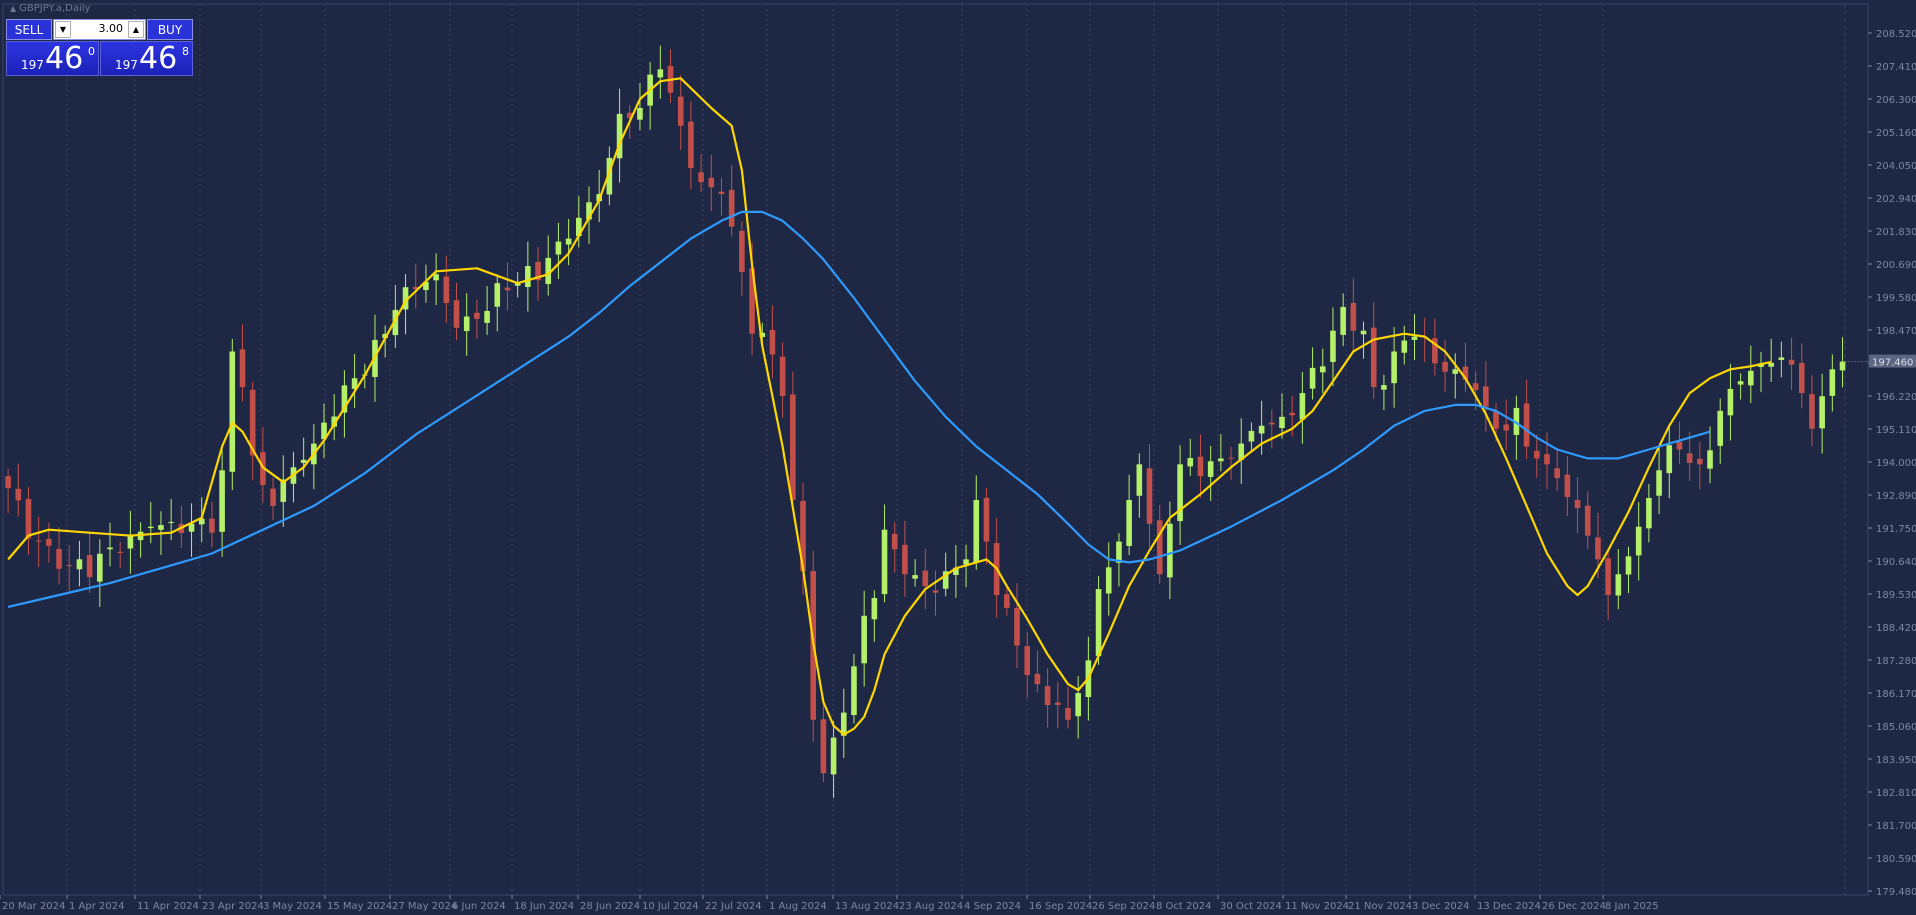 The height and width of the screenshot is (915, 1916). Describe the element at coordinates (1896, 727) in the screenshot. I see `y-tick-label: 185.060` at that location.